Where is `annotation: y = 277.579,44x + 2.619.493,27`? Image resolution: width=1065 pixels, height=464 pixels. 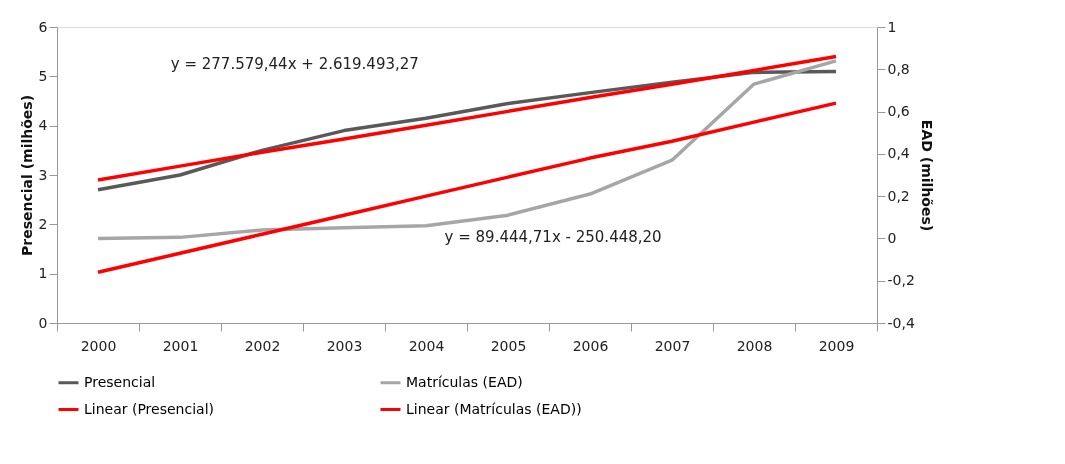 annotation: y = 277.579,44x + 2.619.493,27 is located at coordinates (294, 64).